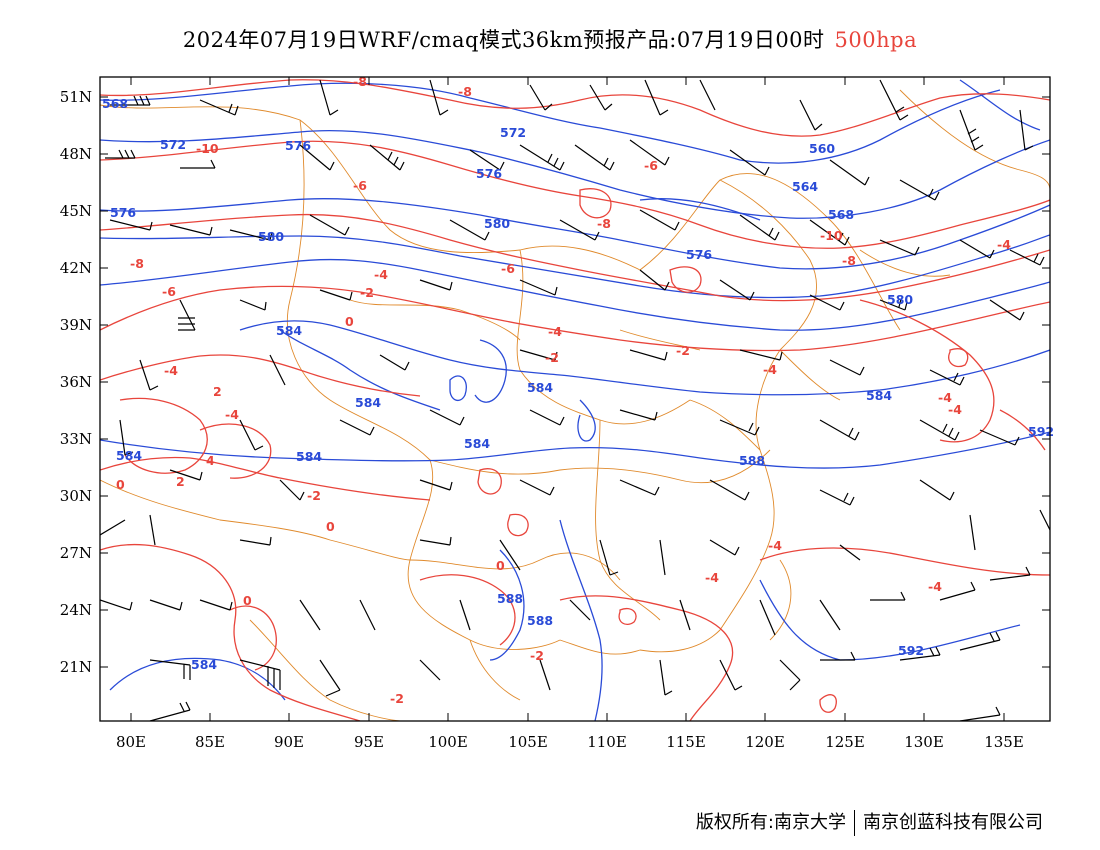 This screenshot has width=1100, height=850. Describe the element at coordinates (805, 186) in the screenshot. I see `height-label: 564` at that location.